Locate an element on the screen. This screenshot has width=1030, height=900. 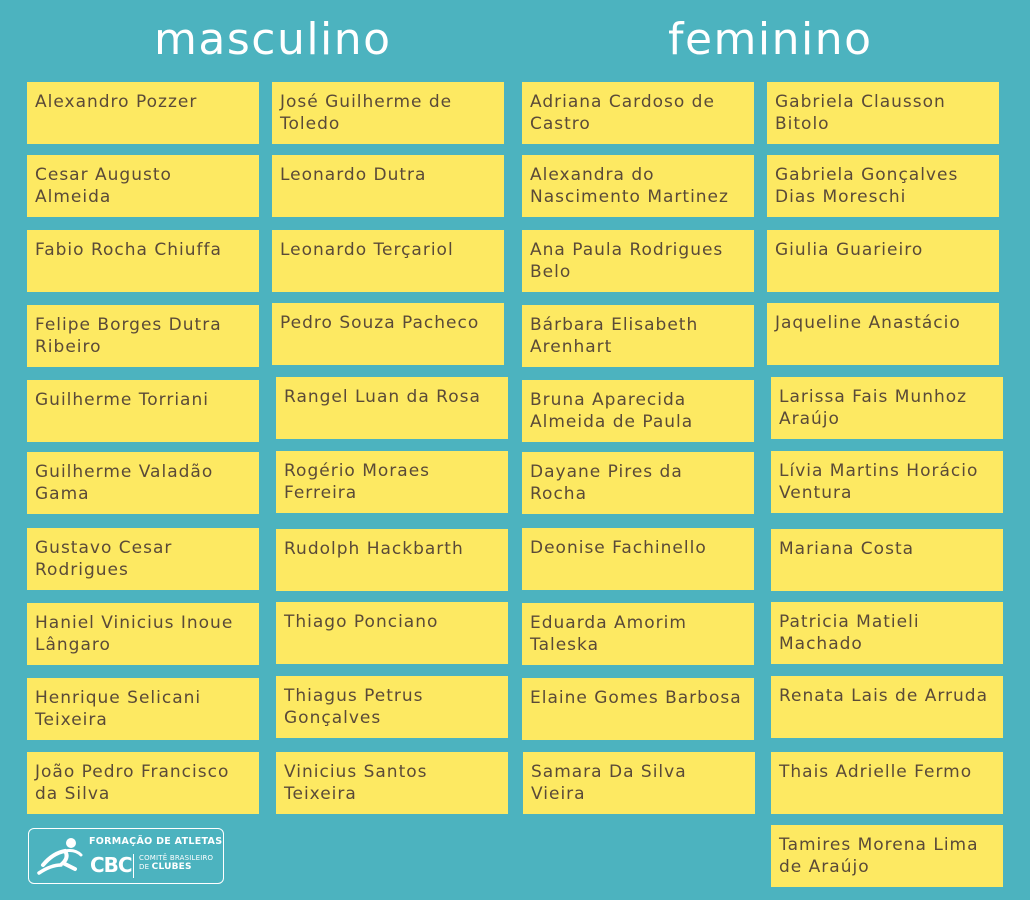
athlete-card: Bárbara Elisabeth Arenhart is located at coordinates (638, 336).